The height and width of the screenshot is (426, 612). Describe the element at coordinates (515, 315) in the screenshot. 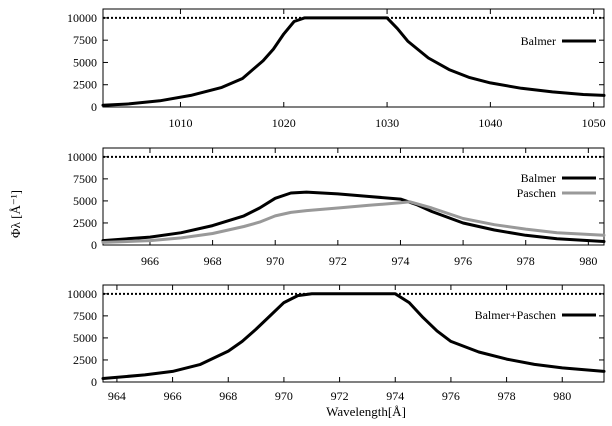

I see `legend-label: Balmer+Paschen` at that location.